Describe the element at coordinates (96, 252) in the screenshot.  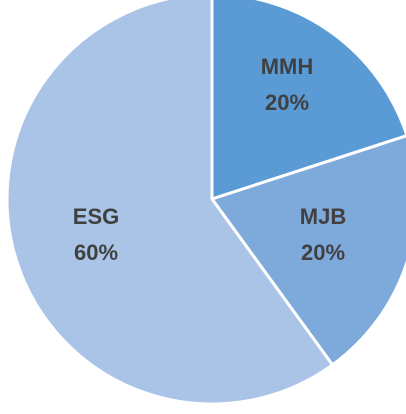
I see `slice-value-label-esg: 60%` at that location.